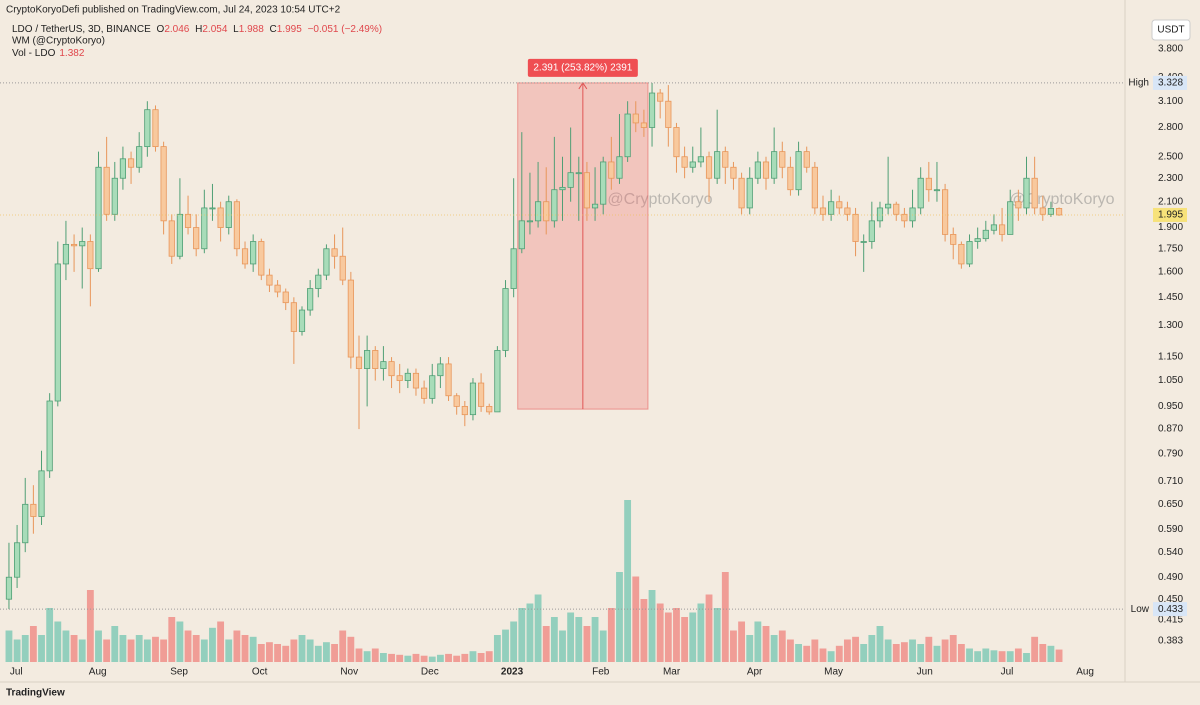 This screenshot has width=1200, height=705. I want to click on ohlc-value: 2.046, so click(176, 29).